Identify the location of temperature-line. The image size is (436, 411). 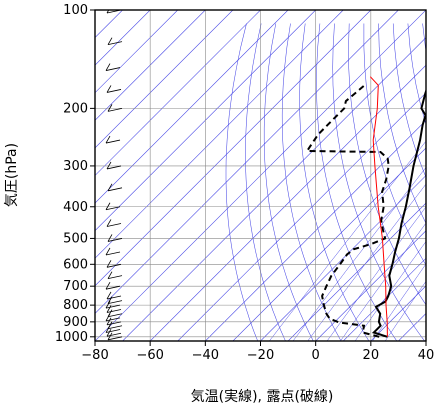
(398, 213).